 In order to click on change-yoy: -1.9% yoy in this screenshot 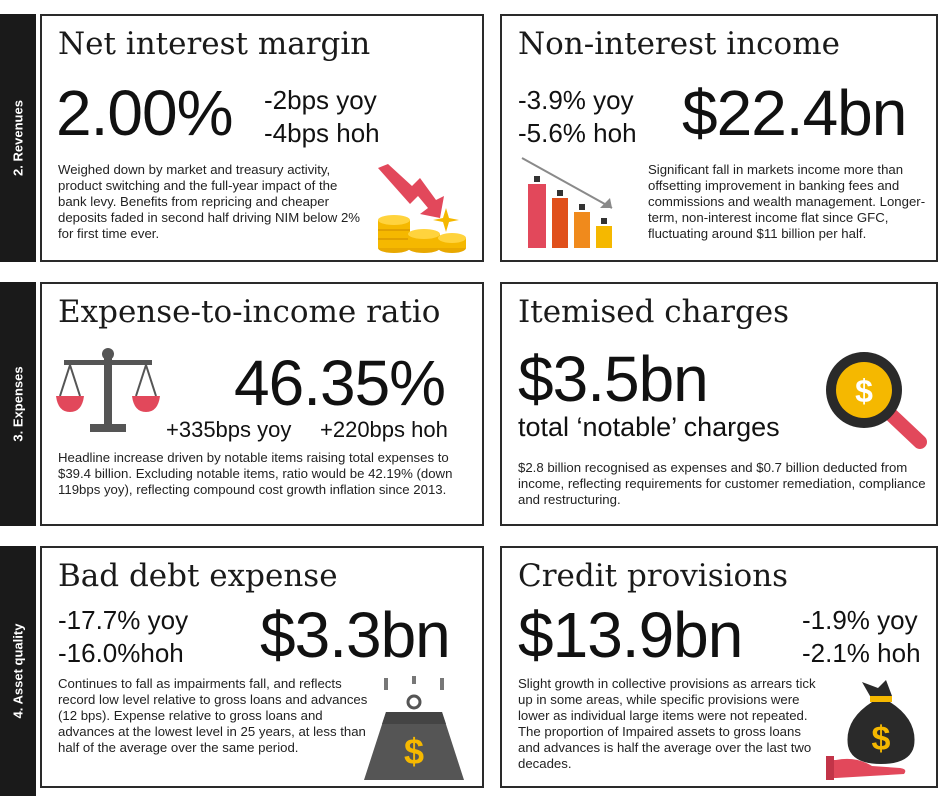, I will do `click(860, 620)`.